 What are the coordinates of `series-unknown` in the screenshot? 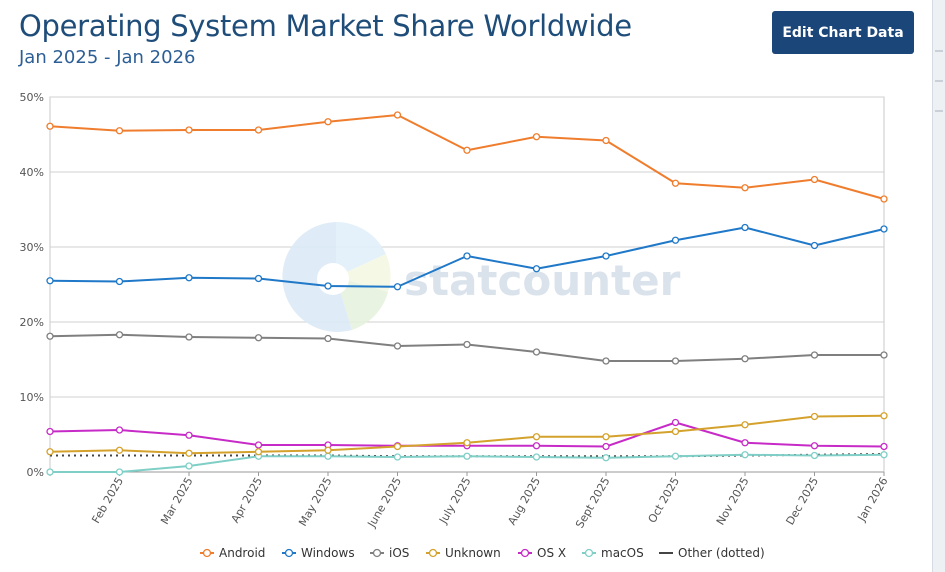 It's located at (467, 434).